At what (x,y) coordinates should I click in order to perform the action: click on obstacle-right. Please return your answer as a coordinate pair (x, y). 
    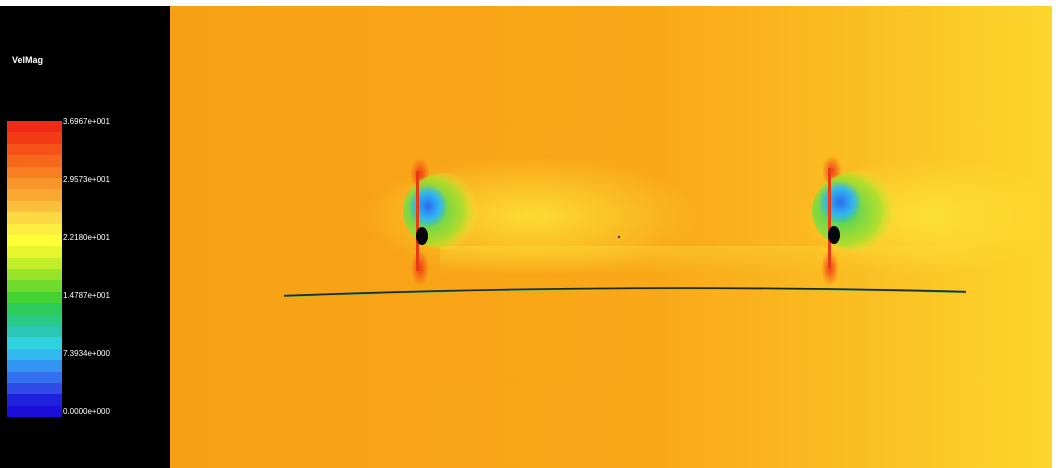
    Looking at the image, I should click on (860, 220).